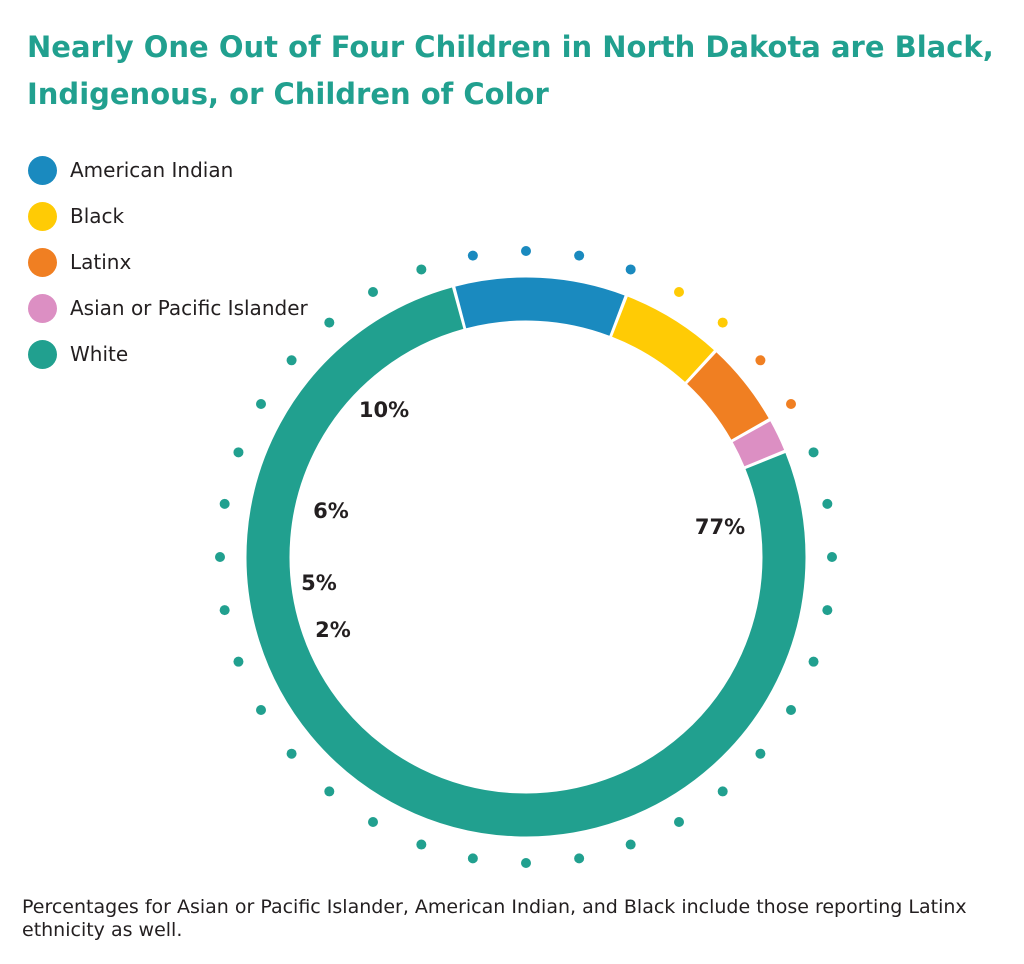 The image size is (1024, 964). Describe the element at coordinates (319, 583) in the screenshot. I see `slice-label-latinx: 5%` at that location.